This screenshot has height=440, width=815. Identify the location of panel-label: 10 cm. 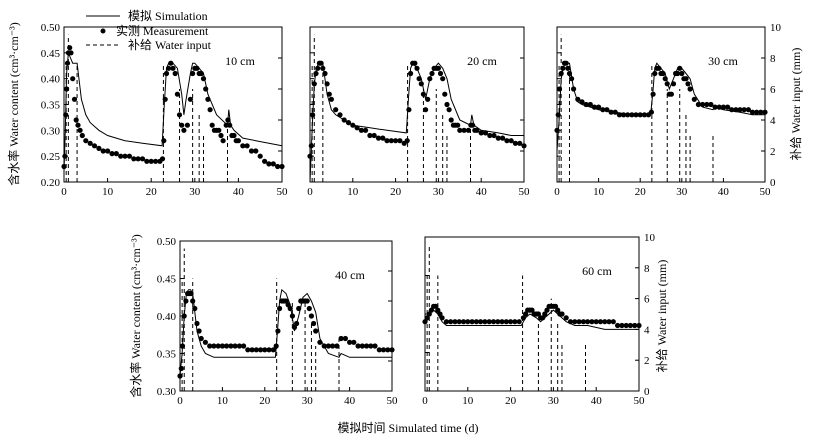
(240, 61).